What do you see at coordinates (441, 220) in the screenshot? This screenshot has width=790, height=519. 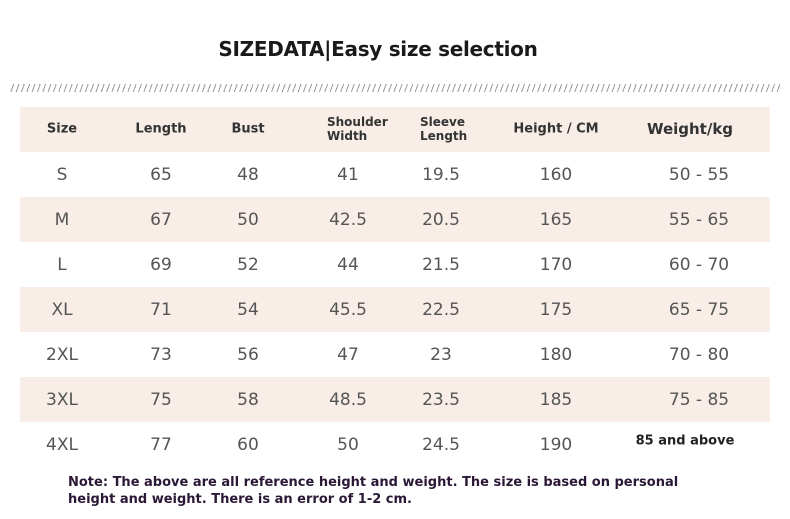 I see `table-cell: 20.5` at bounding box center [441, 220].